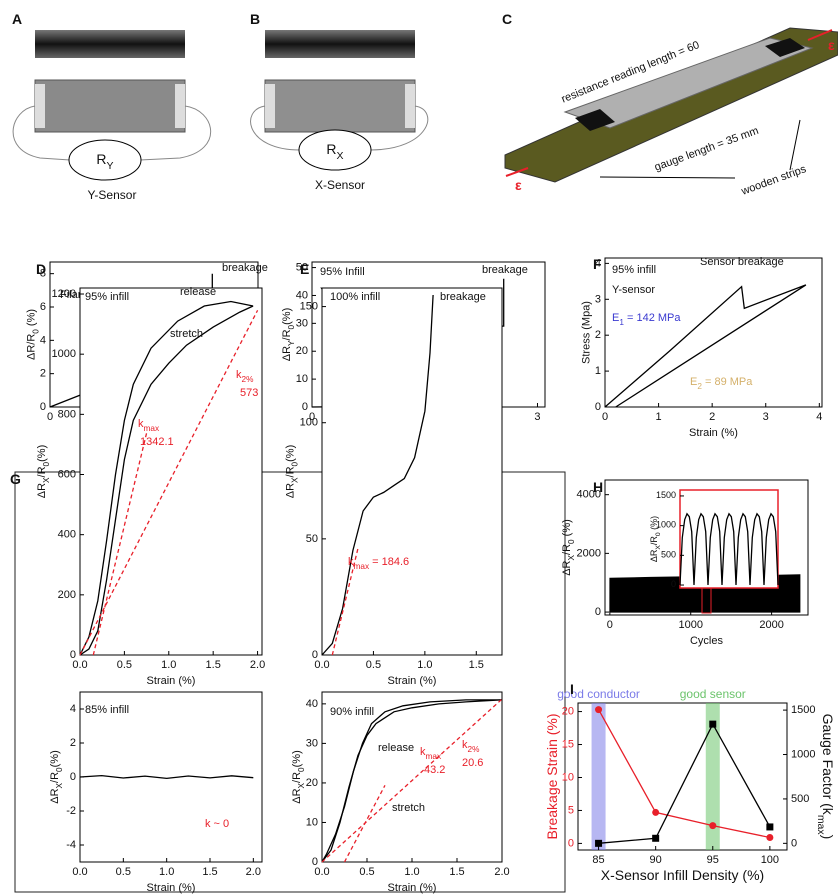 The height and width of the screenshot is (894, 838). I want to click on y-axis-label: ΔRX/R0(%), so click(43, 472).